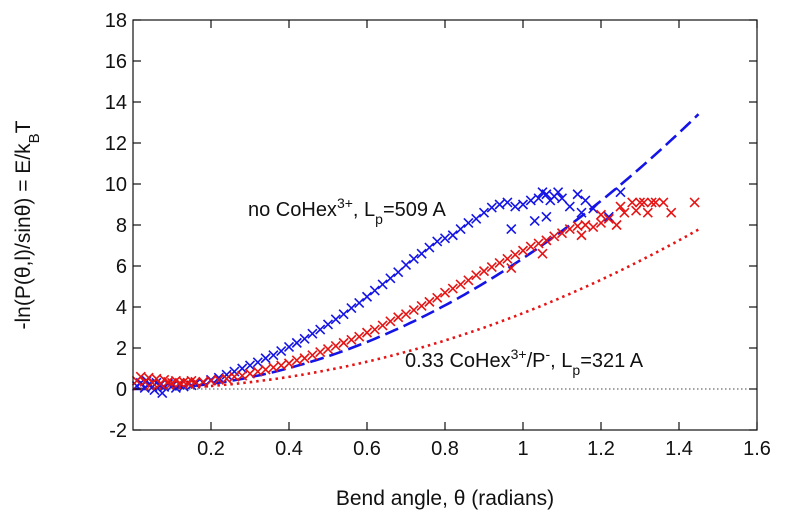  What do you see at coordinates (445, 449) in the screenshot?
I see `x-tick-label: 0.8` at bounding box center [445, 449].